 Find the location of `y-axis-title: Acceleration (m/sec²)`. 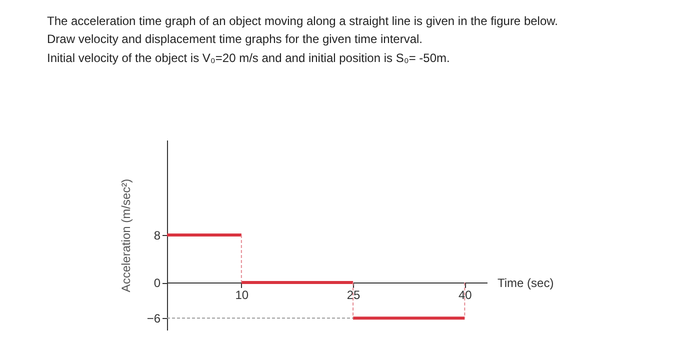

y-axis-title: Acceleration (m/sec²) is located at coordinates (125, 235).